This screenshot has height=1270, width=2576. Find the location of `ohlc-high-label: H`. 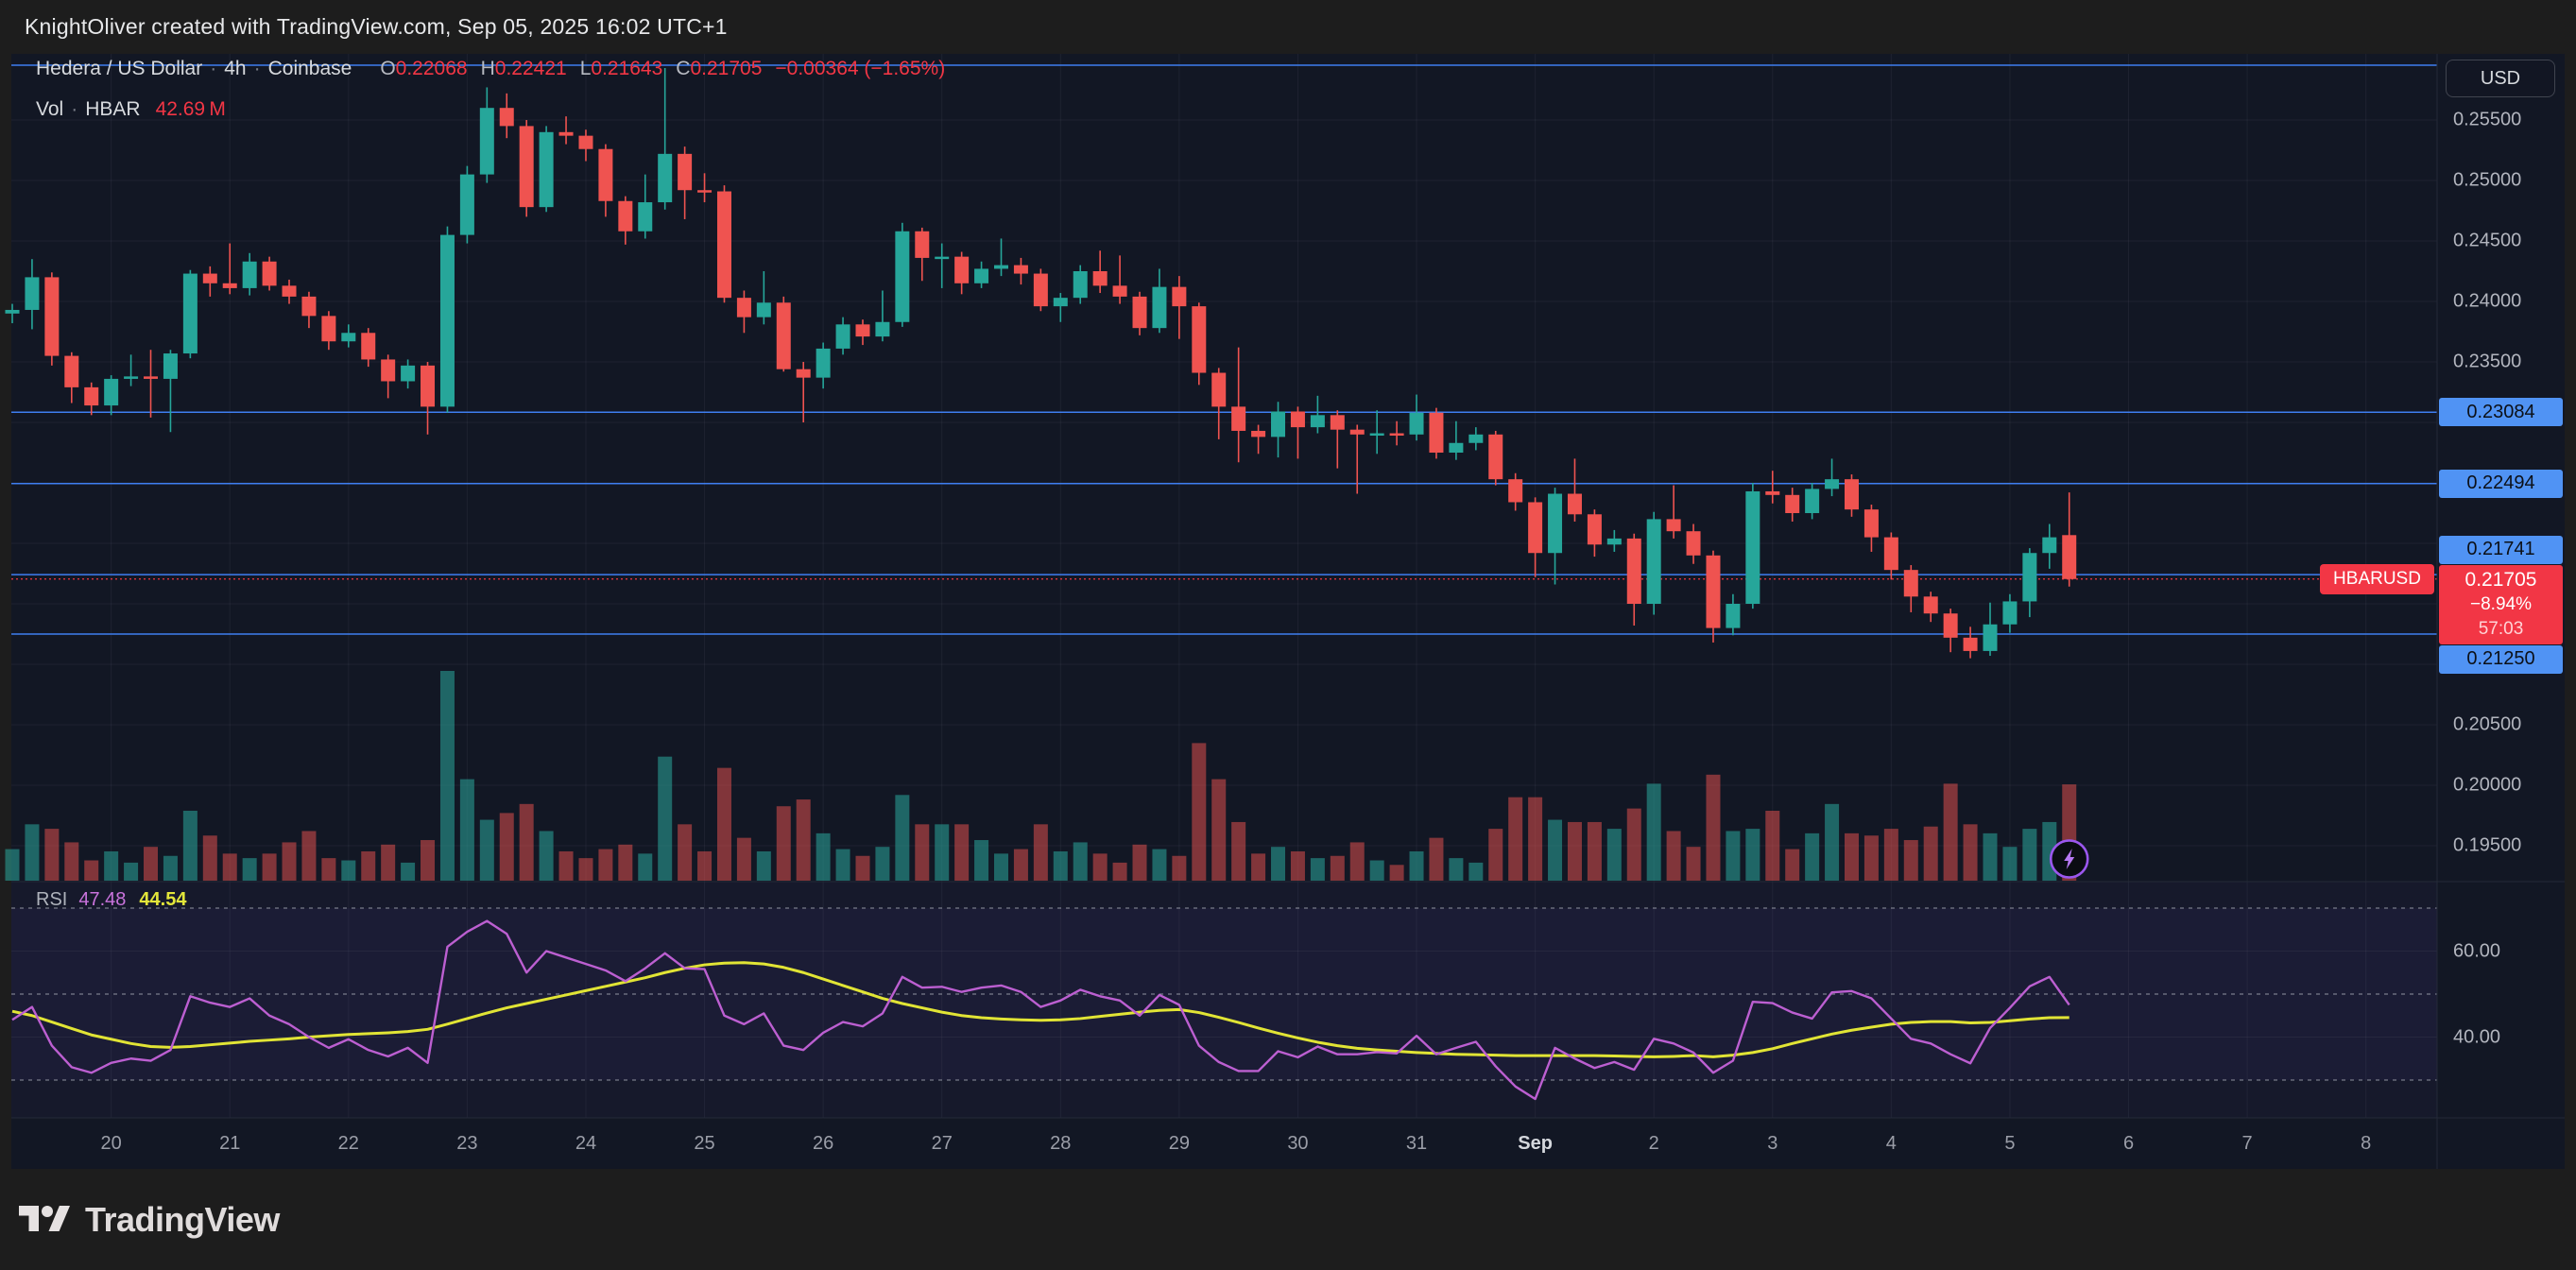

ohlc-high-label: H is located at coordinates (487, 68).